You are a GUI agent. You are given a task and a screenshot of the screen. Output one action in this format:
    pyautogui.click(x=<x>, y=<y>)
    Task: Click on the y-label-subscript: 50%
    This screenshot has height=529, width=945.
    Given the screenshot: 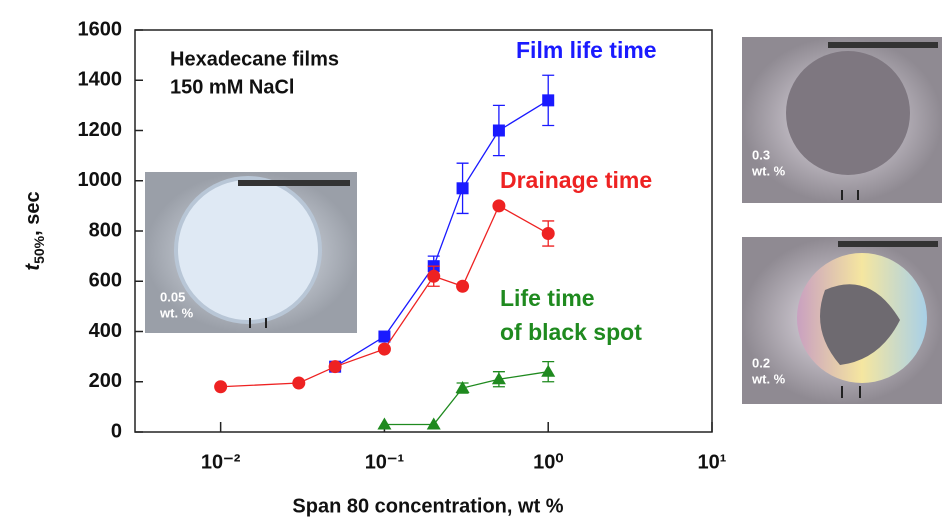 What is the action you would take?
    pyautogui.click(x=39, y=249)
    